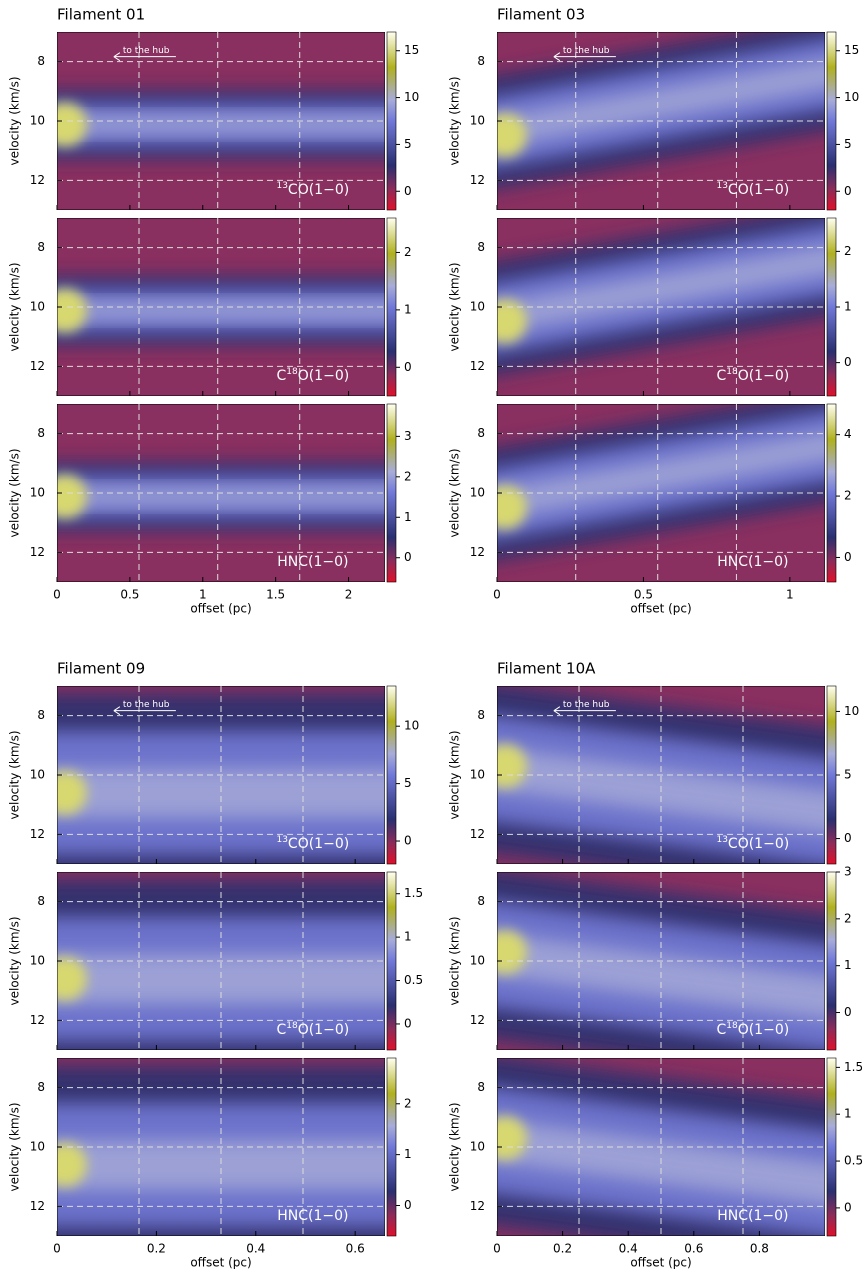  I want to click on x-tick-label: 0.2, so click(562, 1249).